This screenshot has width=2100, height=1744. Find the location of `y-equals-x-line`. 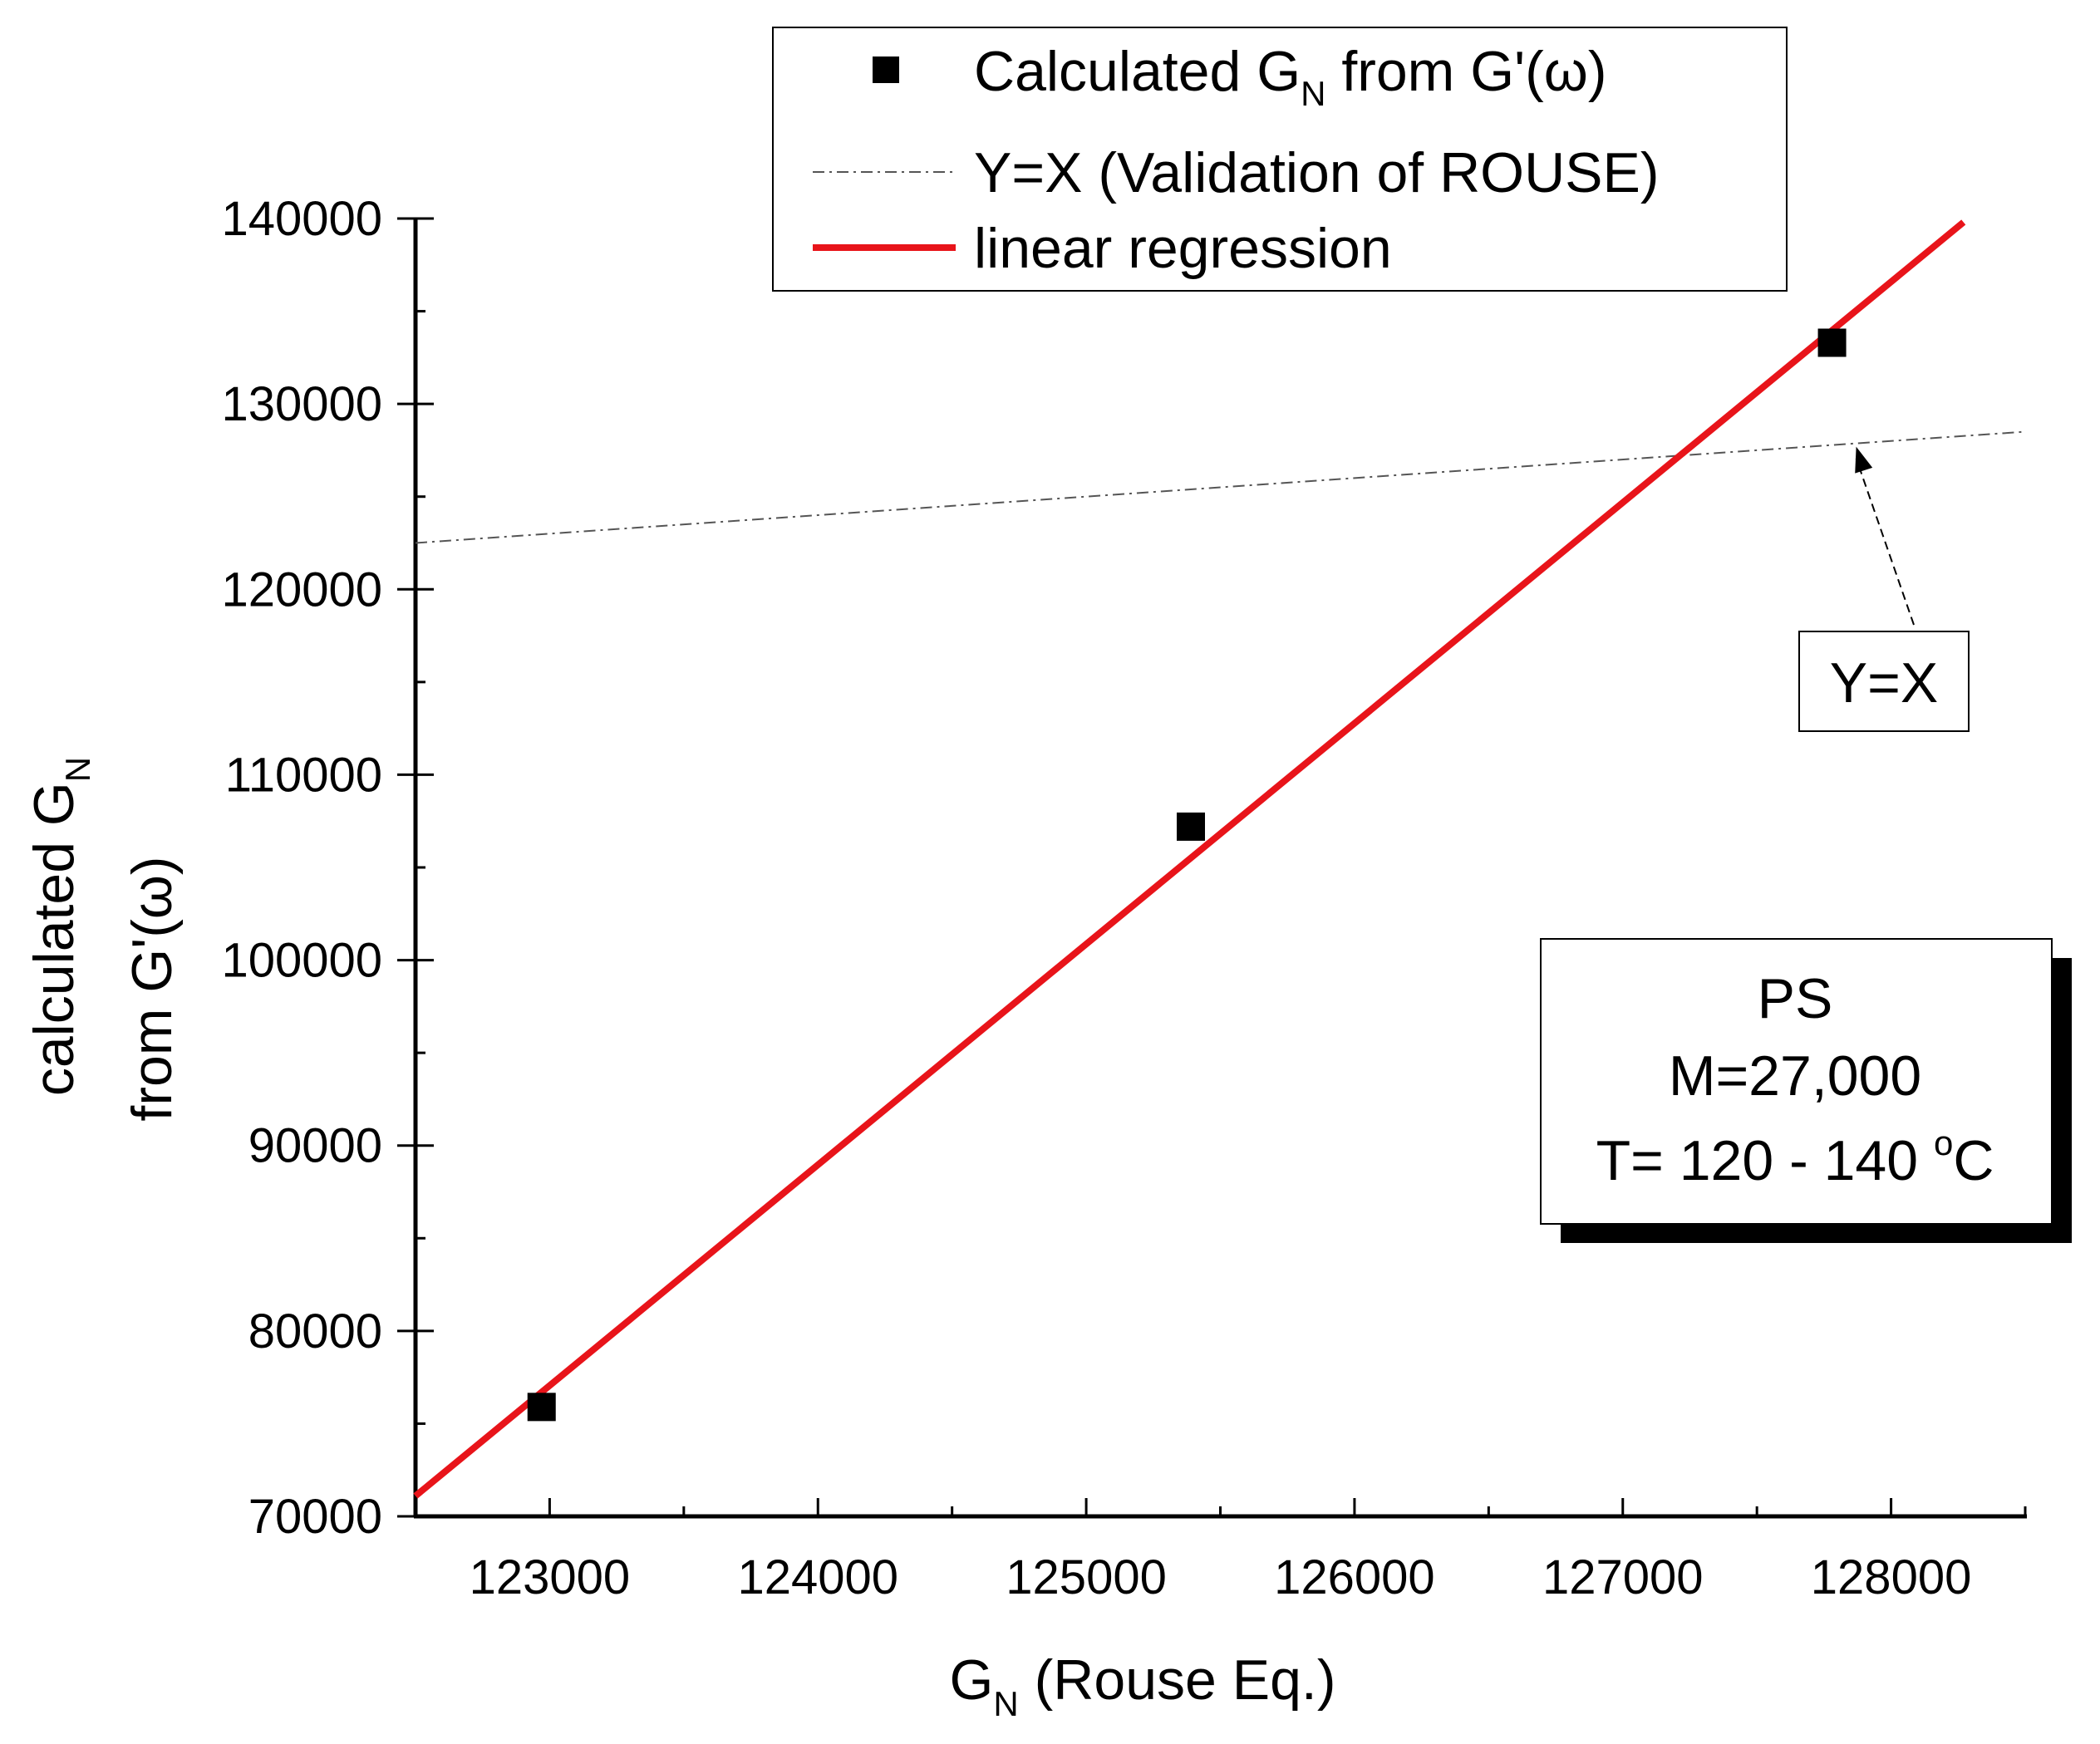

y-equals-x-line is located at coordinates (1220, 487).